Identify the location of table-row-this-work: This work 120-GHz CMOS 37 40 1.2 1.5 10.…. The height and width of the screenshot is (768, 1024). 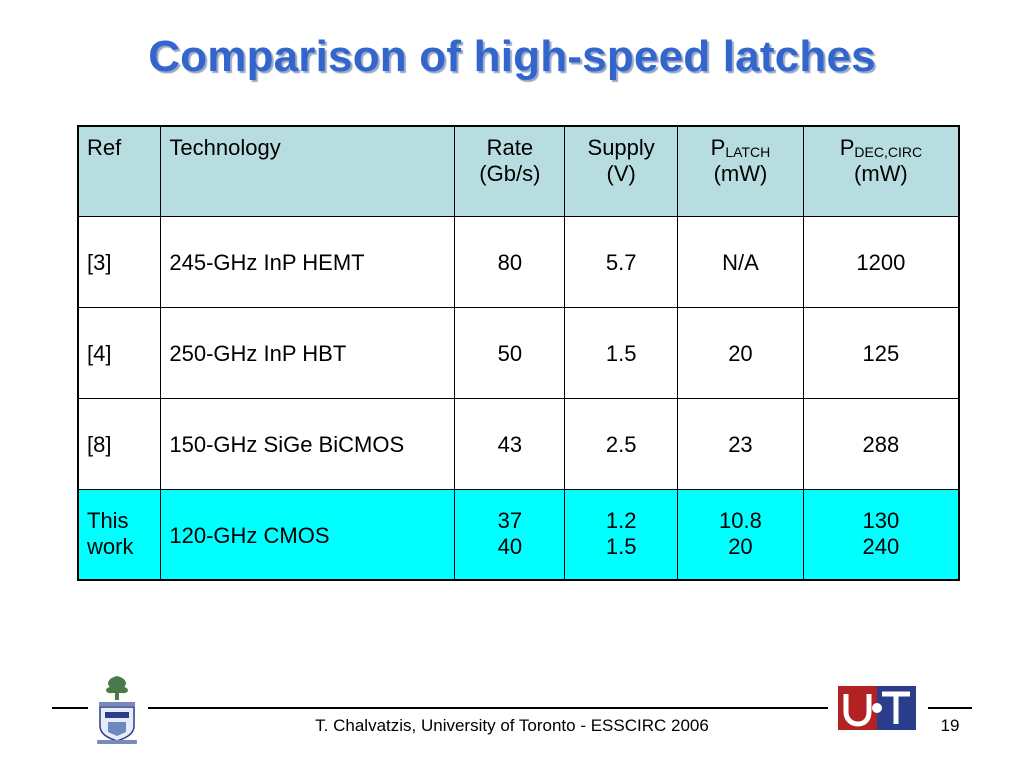
(518, 534).